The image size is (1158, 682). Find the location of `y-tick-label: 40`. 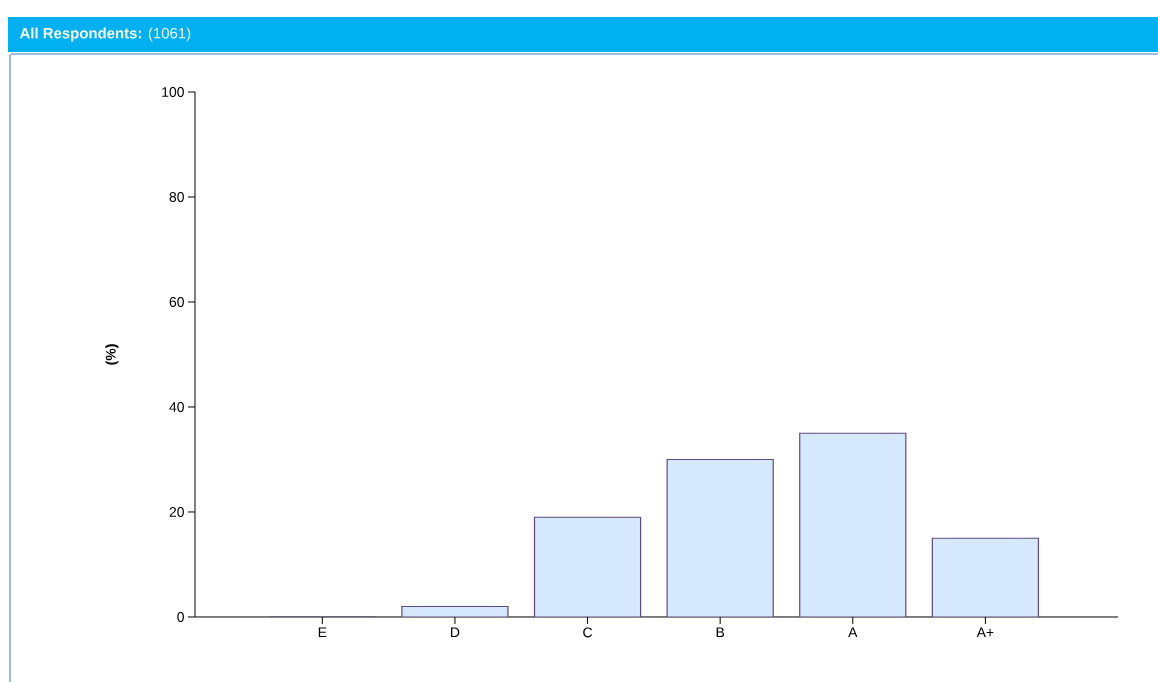

y-tick-label: 40 is located at coordinates (176, 407).